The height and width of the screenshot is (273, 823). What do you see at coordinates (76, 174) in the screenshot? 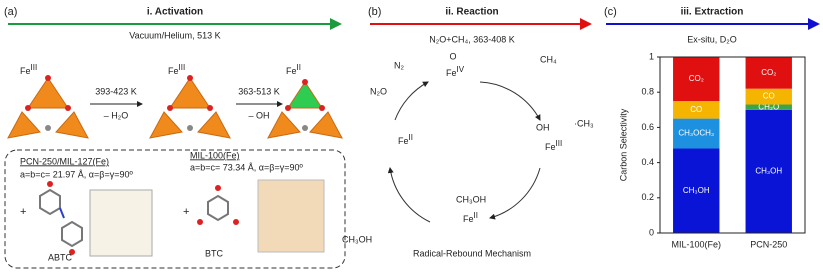
I see `lattice: a=b=c= 21.97 Å, α=β=γ=90º` at bounding box center [76, 174].